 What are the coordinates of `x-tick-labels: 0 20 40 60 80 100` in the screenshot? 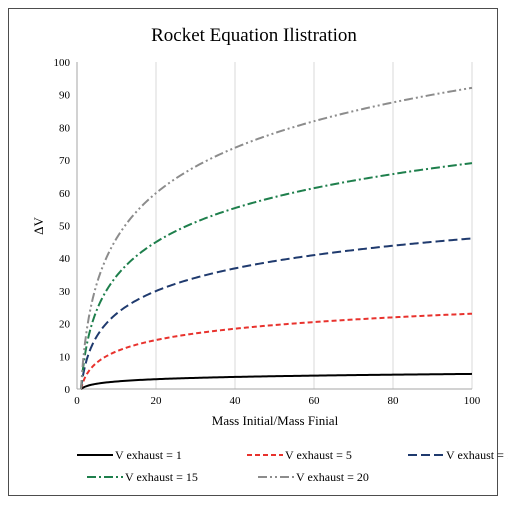 It's located at (277, 401).